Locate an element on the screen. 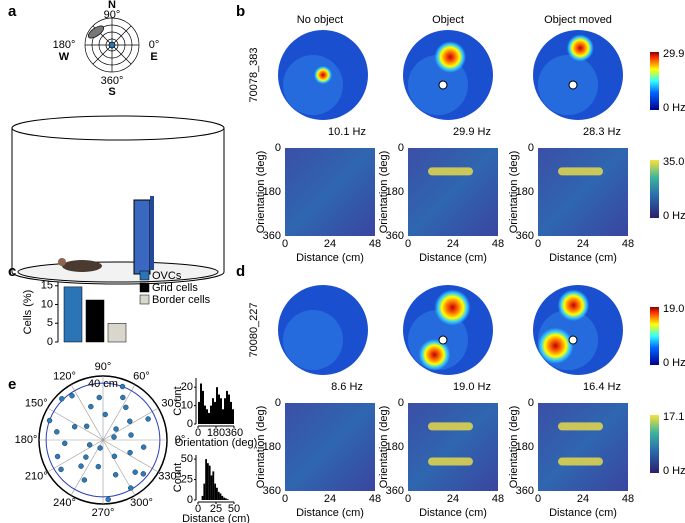 The width and height of the screenshot is (685, 523). peak-rate: 8.6 Hz is located at coordinates (347, 387).